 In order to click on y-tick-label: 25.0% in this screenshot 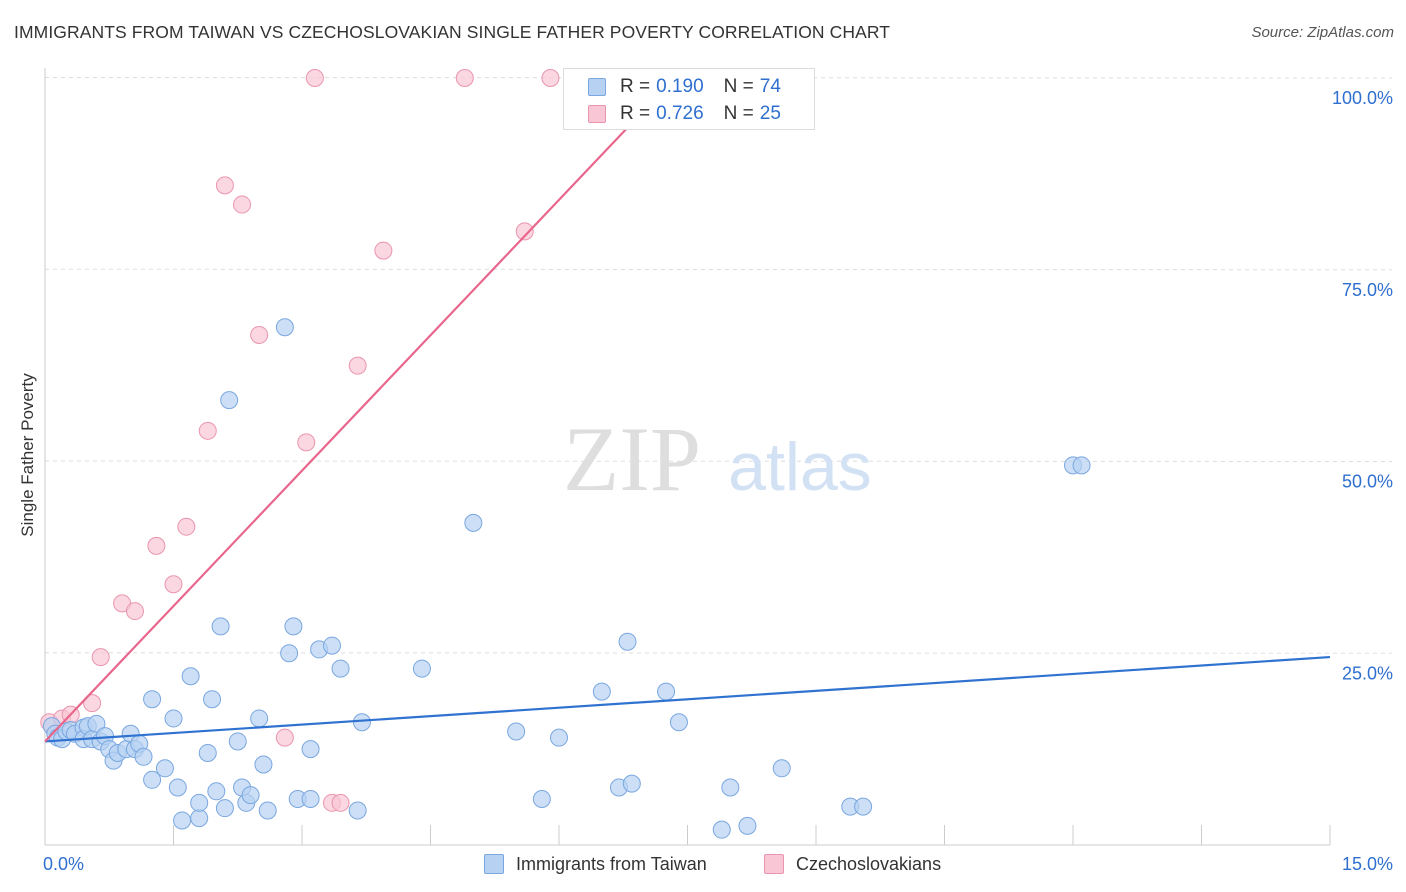, I will do `click(1367, 673)`.